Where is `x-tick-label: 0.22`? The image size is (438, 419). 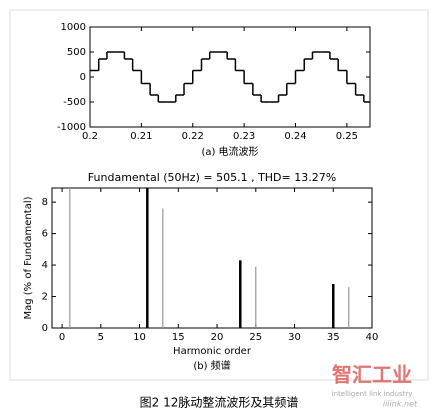 x-tick-label: 0.22 is located at coordinates (193, 136).